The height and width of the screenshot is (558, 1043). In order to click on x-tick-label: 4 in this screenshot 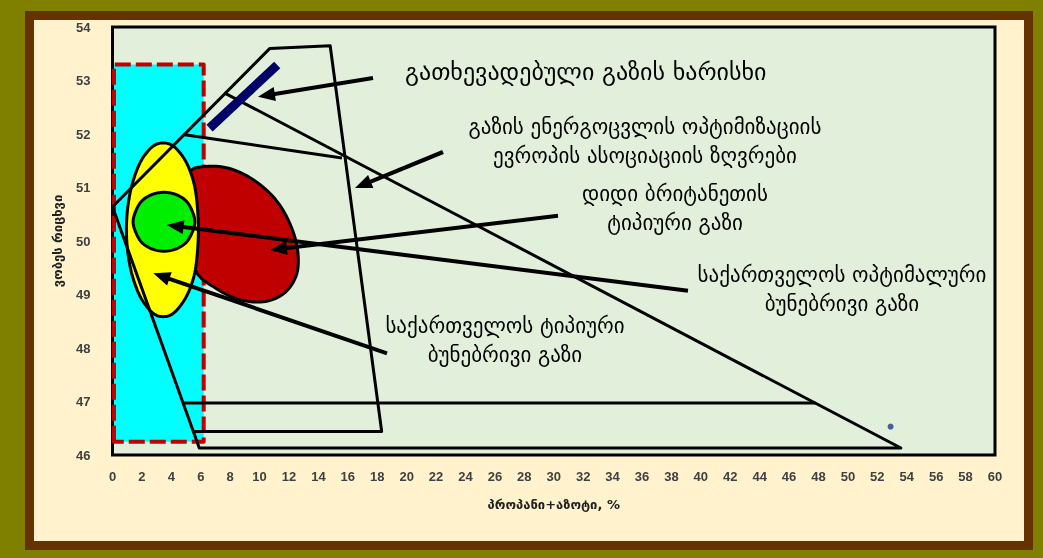, I will do `click(171, 476)`.